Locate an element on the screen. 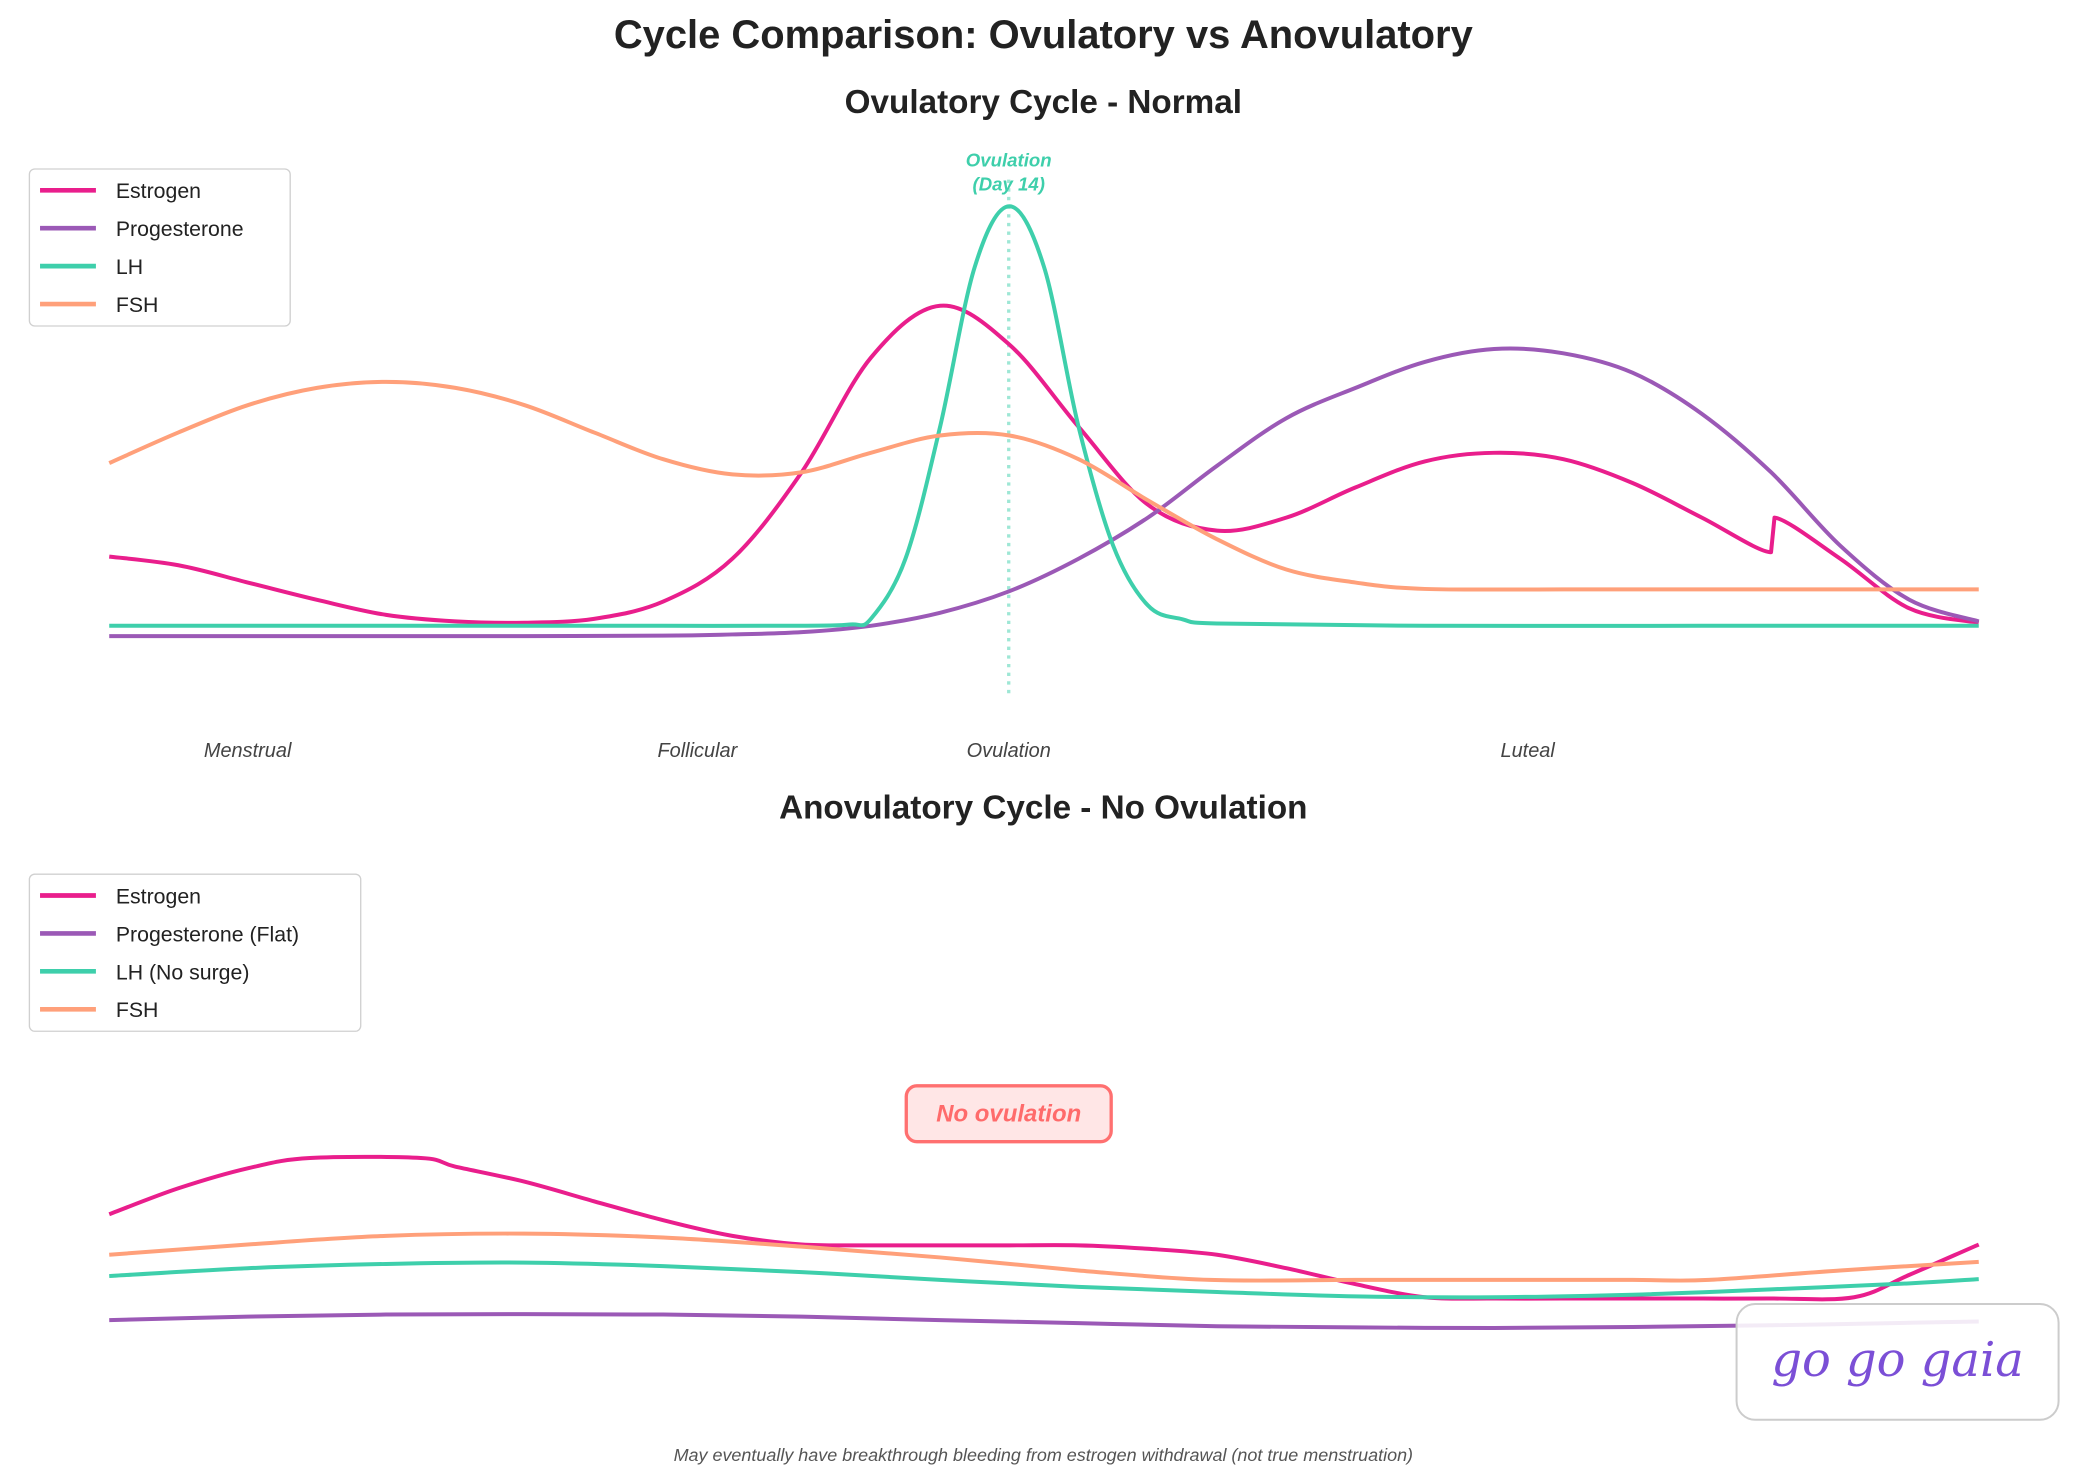 Image resolution: width=2076 pixels, height=1473 pixels. series-line-lh-no-surge is located at coordinates (1044, 1280).